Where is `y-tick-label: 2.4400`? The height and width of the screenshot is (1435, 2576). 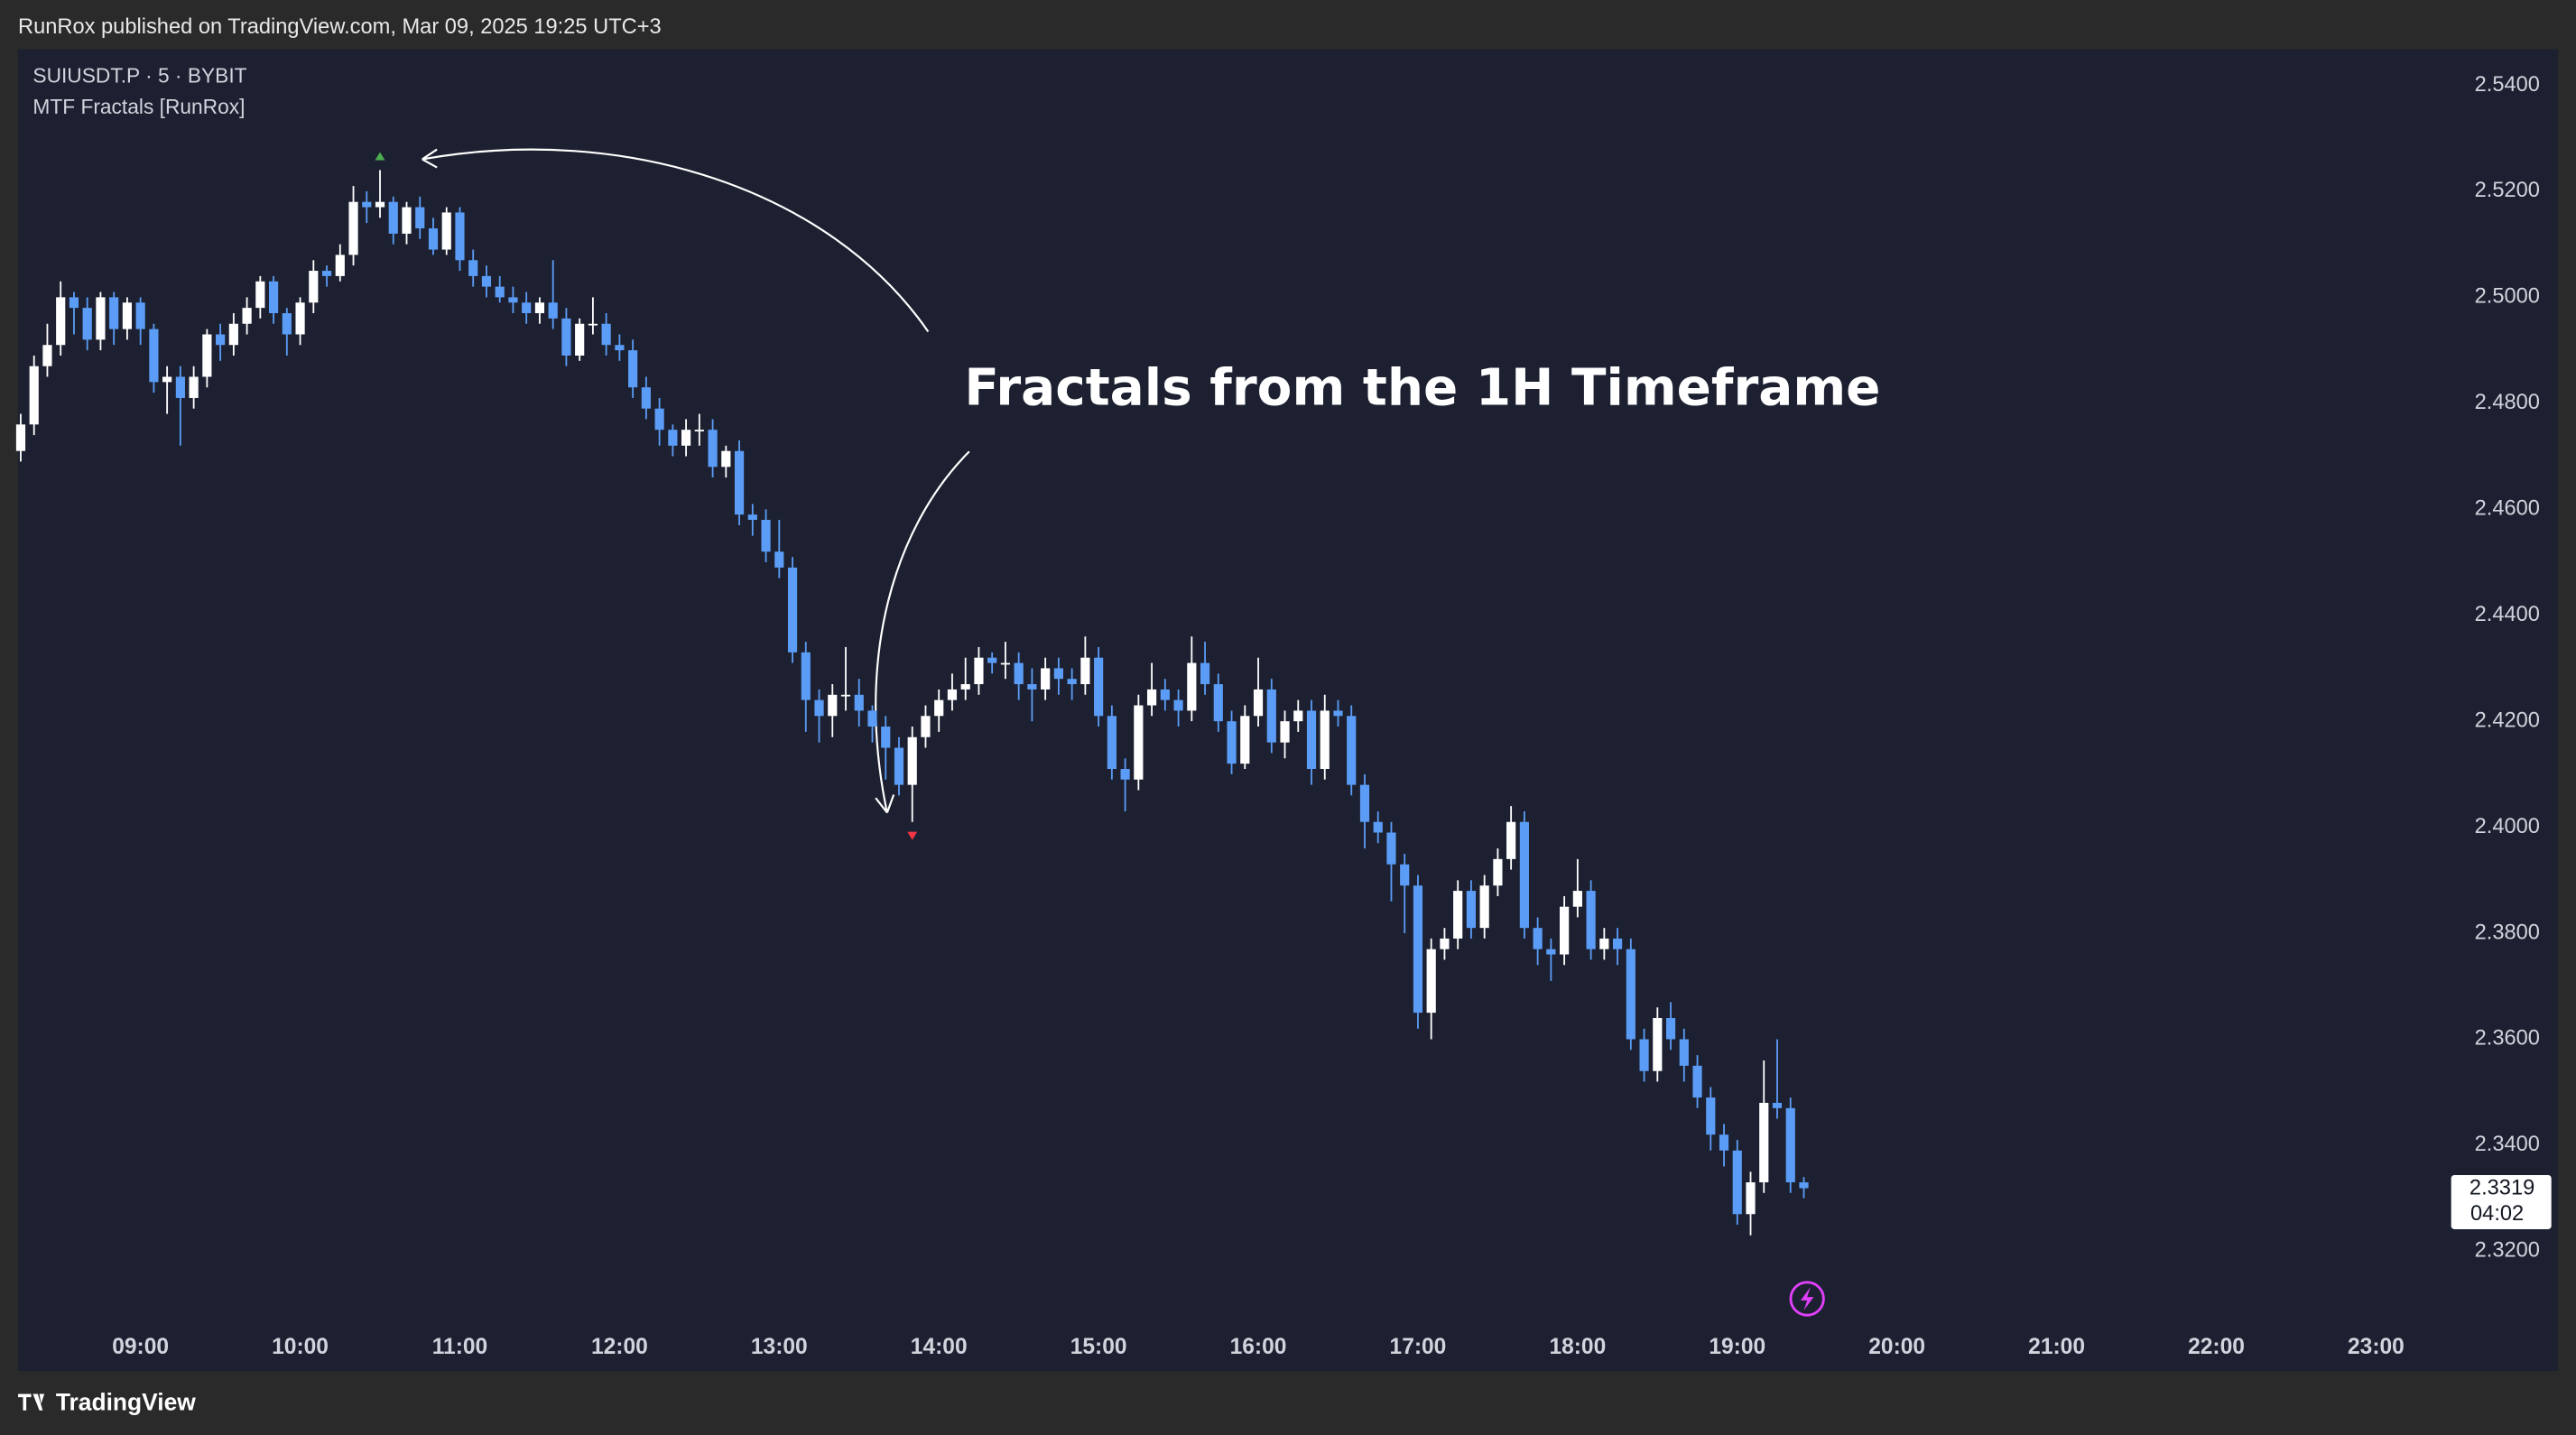
y-tick-label: 2.4400 is located at coordinates (2507, 614).